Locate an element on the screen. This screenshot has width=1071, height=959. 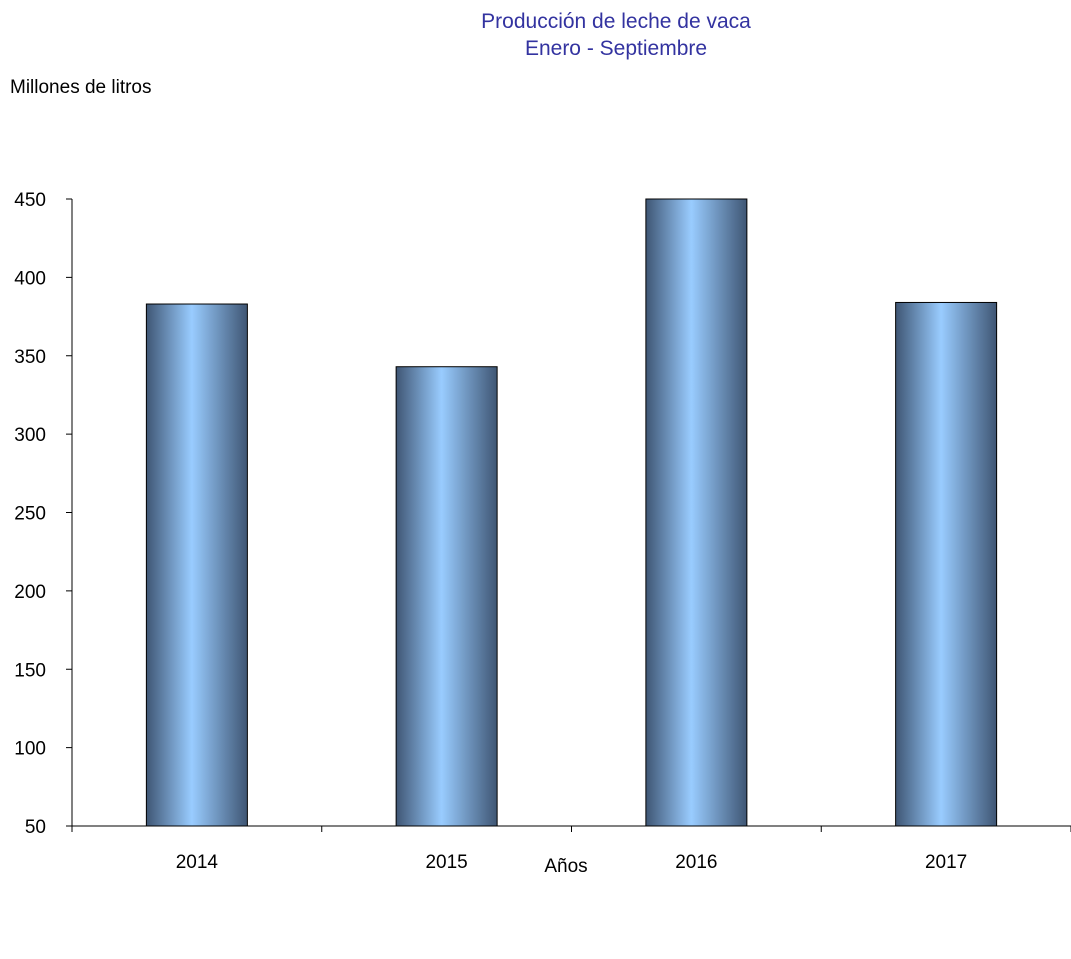
x-tick-label-2016: 2016 is located at coordinates (696, 862).